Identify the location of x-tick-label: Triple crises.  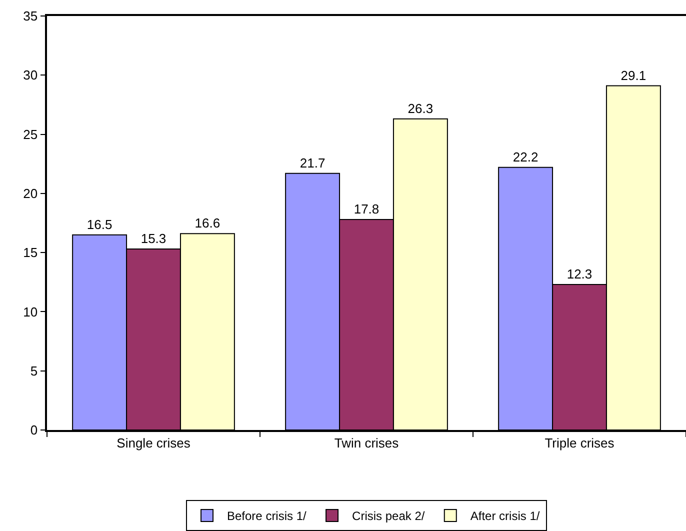
(579, 442).